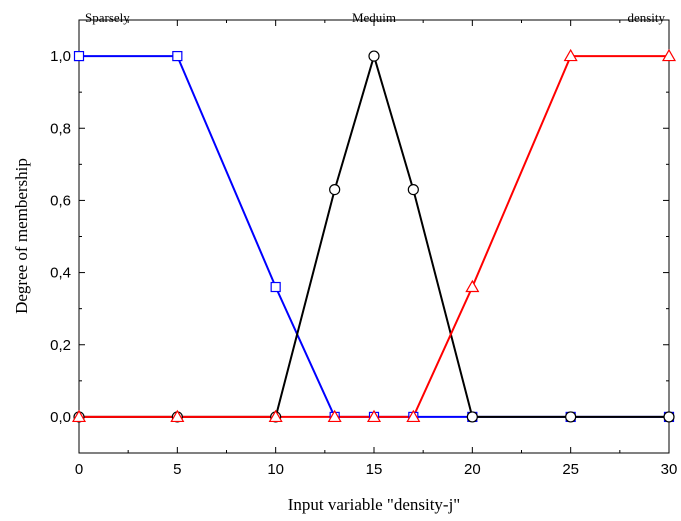 This screenshot has width=681, height=521. I want to click on y-tick-label: 0,8, so click(60, 128).